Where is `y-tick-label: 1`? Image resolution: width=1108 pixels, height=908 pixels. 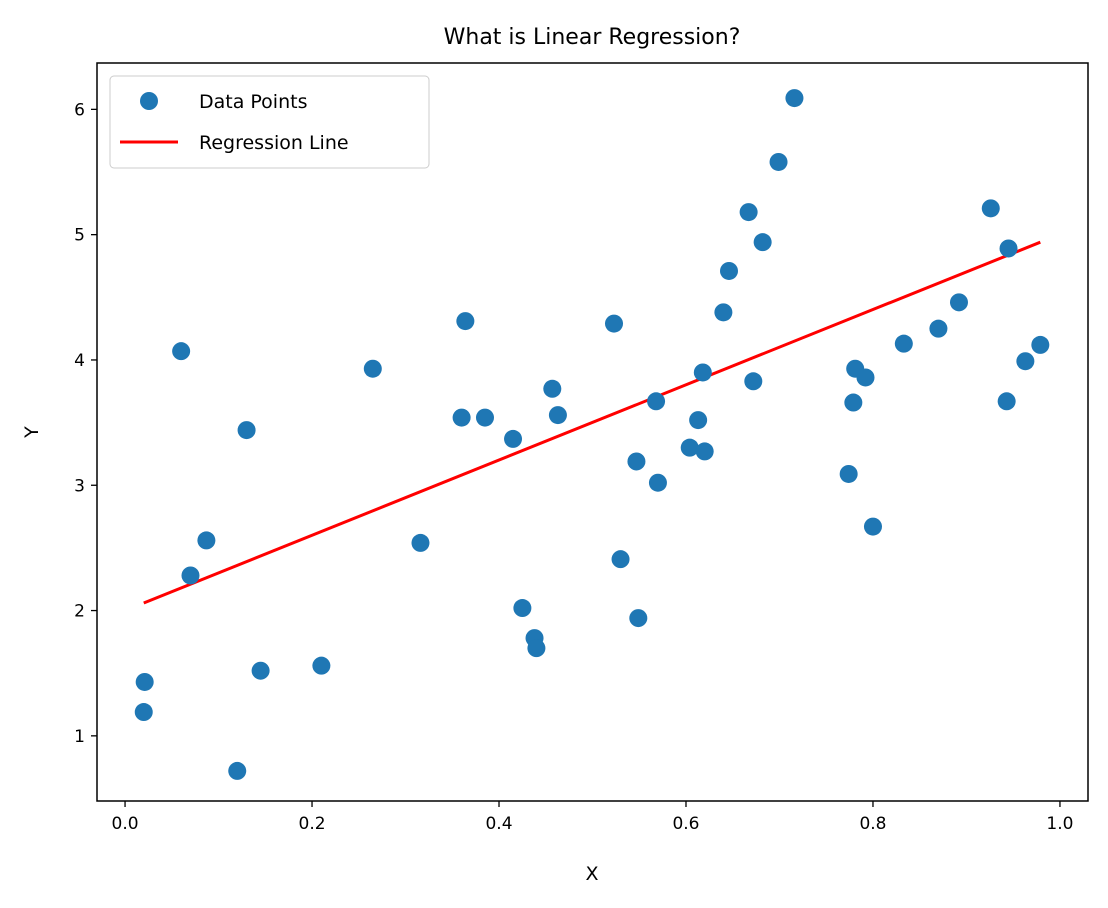
y-tick-label: 1 is located at coordinates (79, 737).